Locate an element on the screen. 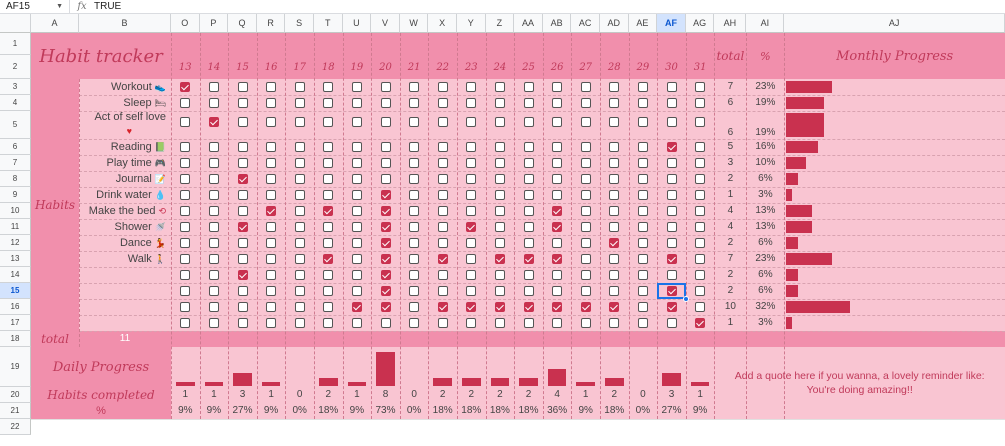  name-box: AF15 ▼ is located at coordinates (35, 7).